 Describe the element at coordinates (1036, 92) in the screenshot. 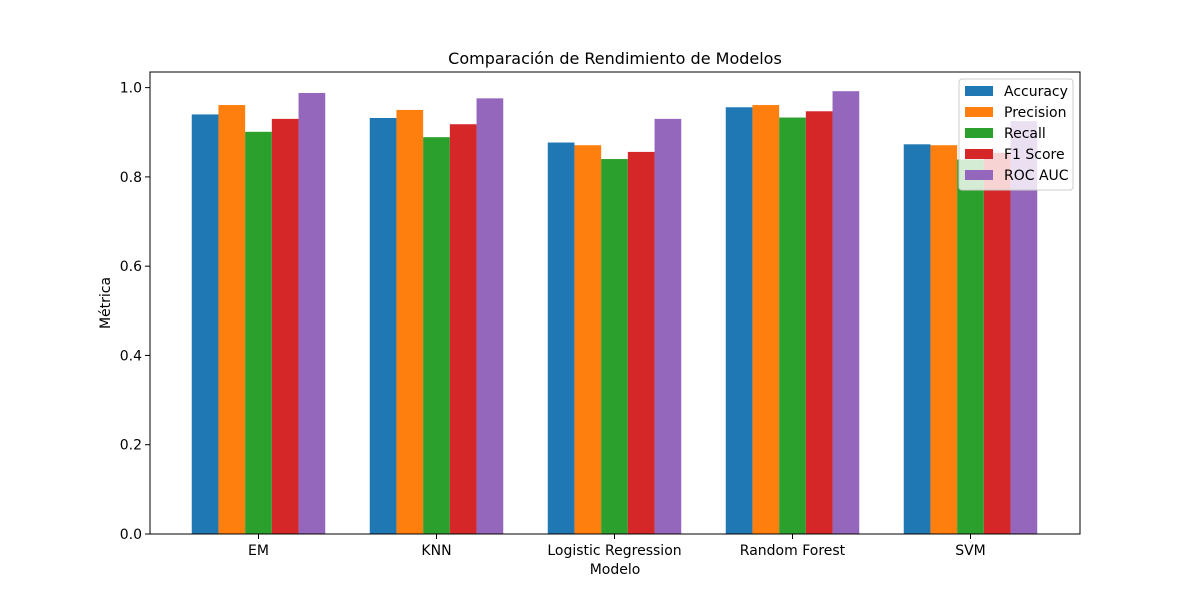

I see `legend-label: Accuracy` at that location.